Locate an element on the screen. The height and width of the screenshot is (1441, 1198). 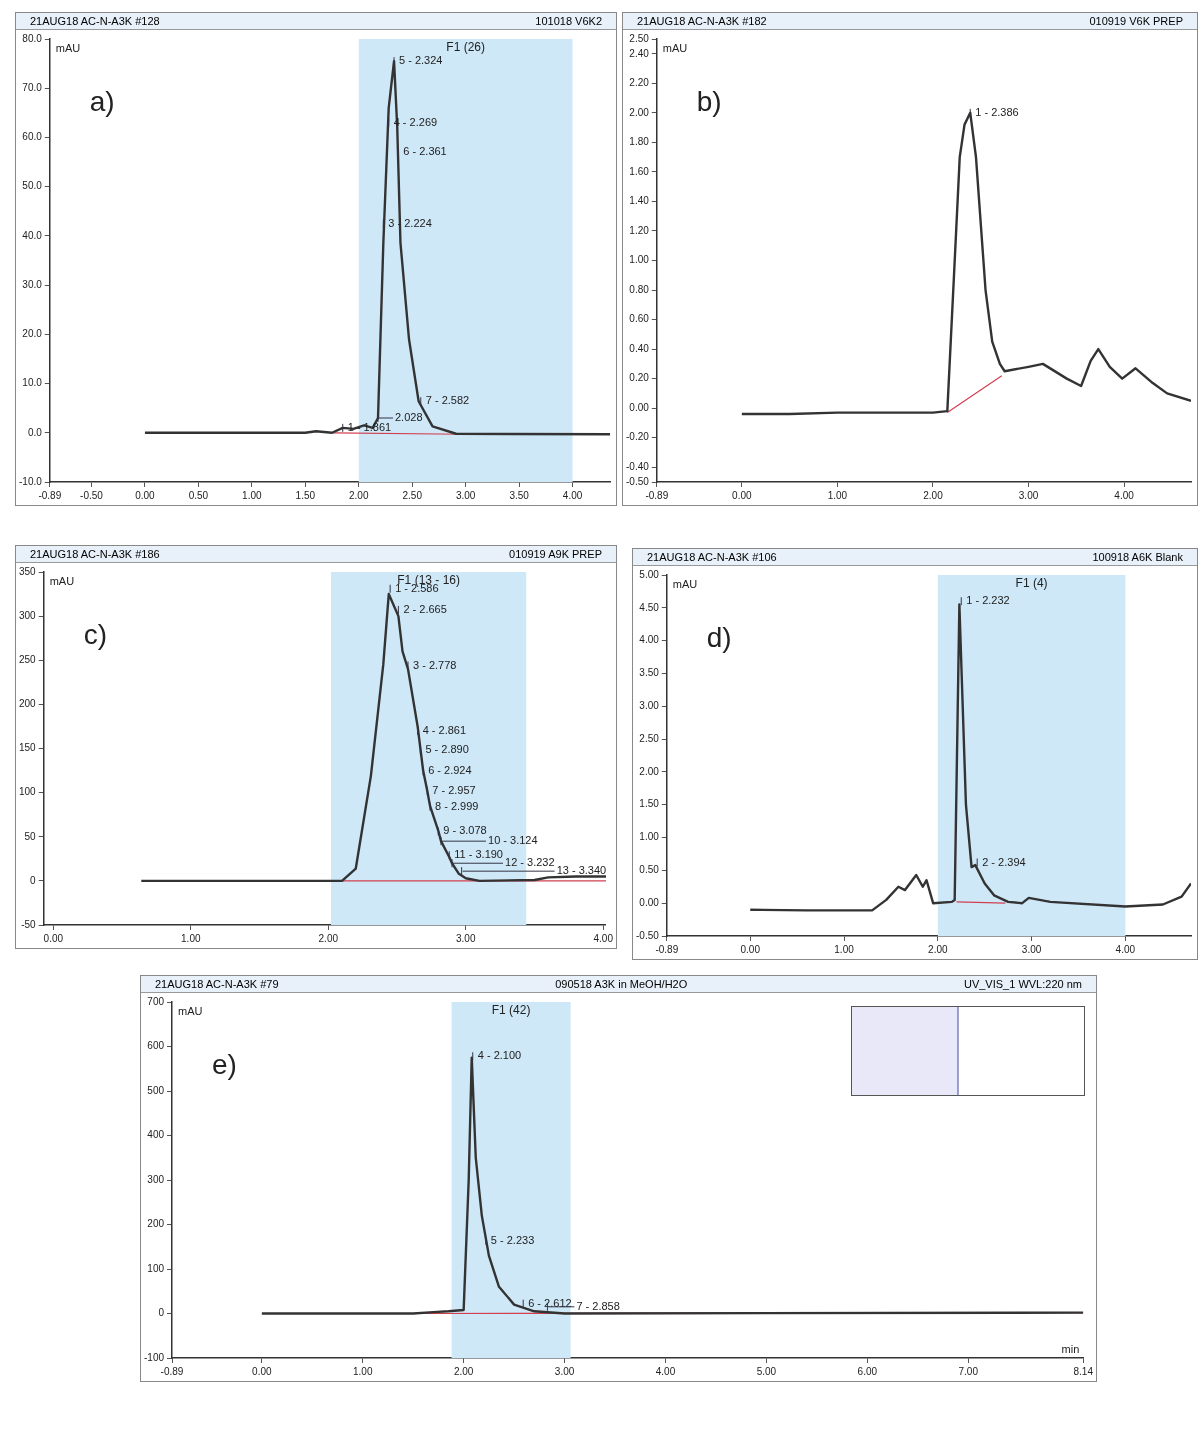
x-tick-label: 3.50 is located at coordinates (519, 495).